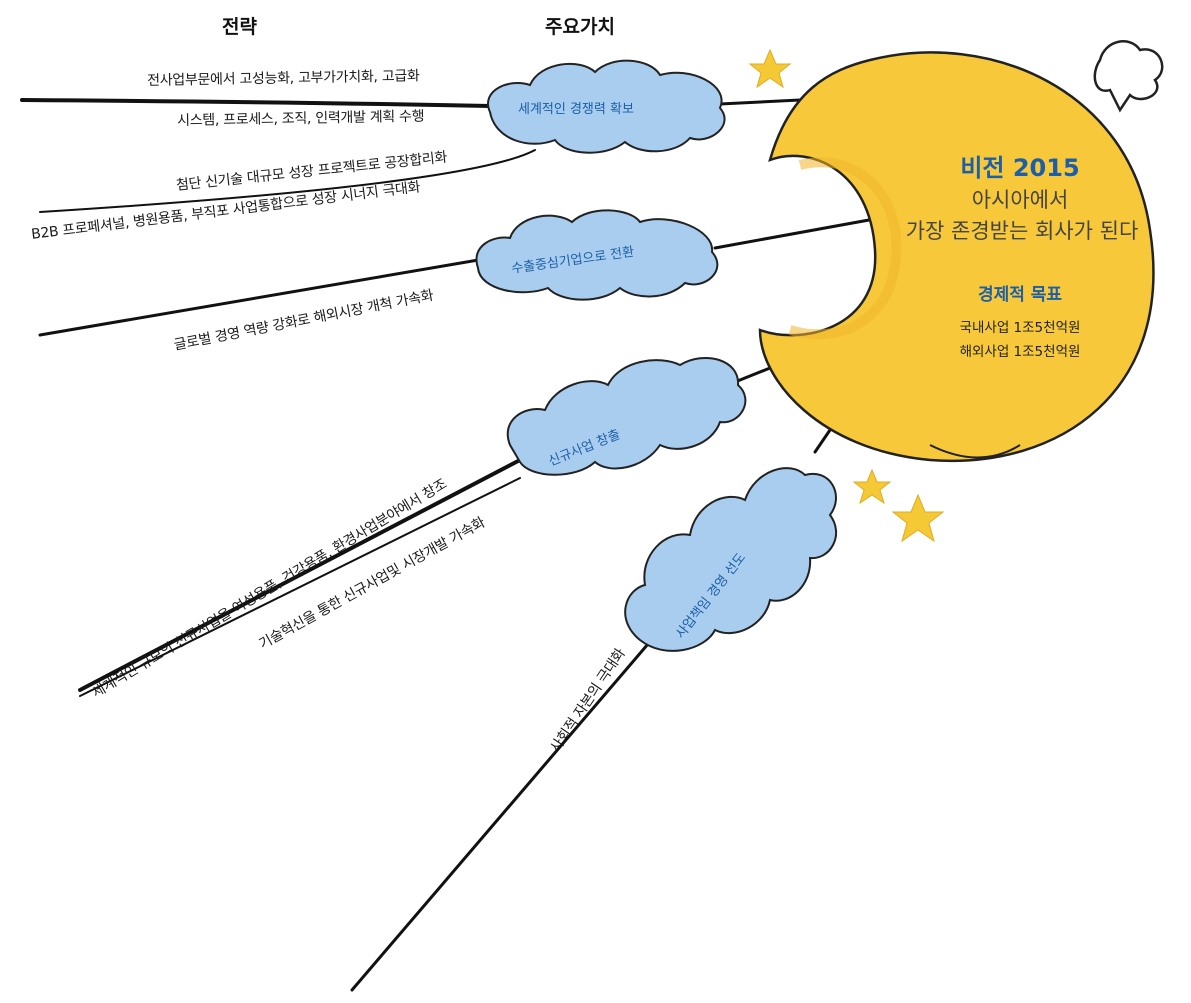 This screenshot has width=1191, height=1003. I want to click on antenna-line-3b, so click(797, 233).